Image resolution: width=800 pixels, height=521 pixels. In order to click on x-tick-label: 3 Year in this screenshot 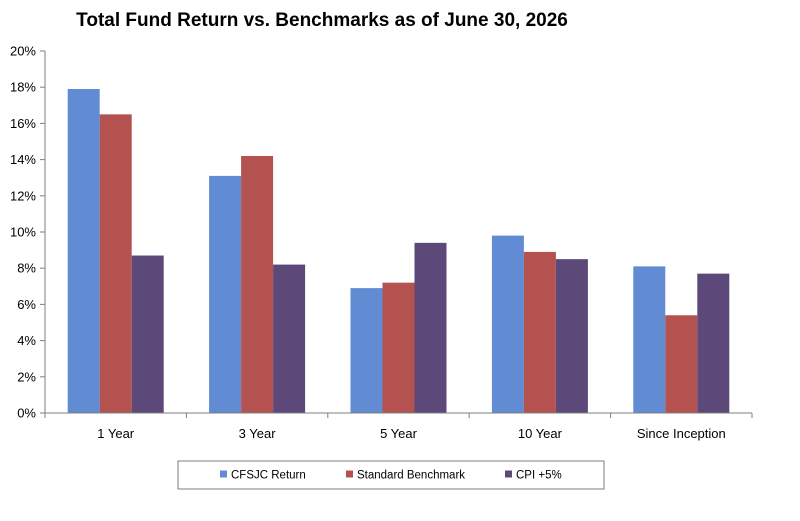, I will do `click(258, 433)`.